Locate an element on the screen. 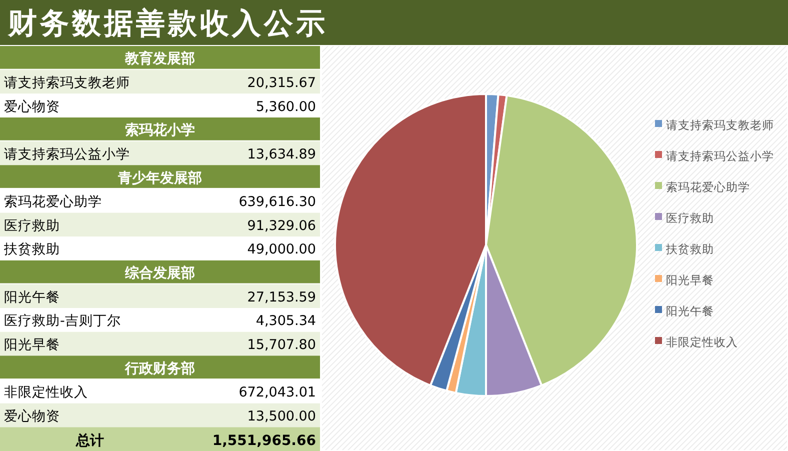  table-row: 索玛花爱心助学 639,616.30 is located at coordinates (160, 200).